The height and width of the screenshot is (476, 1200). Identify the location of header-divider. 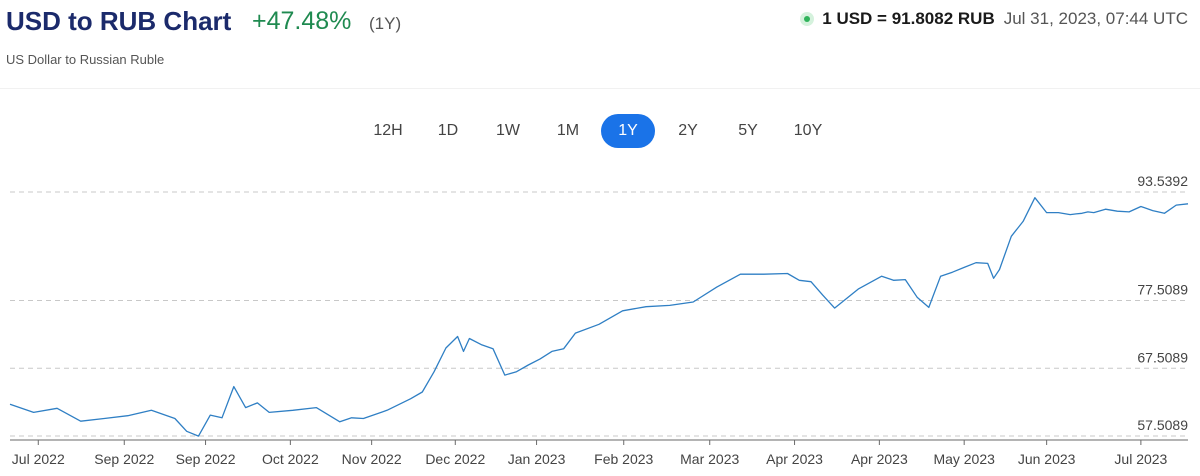
(600, 88).